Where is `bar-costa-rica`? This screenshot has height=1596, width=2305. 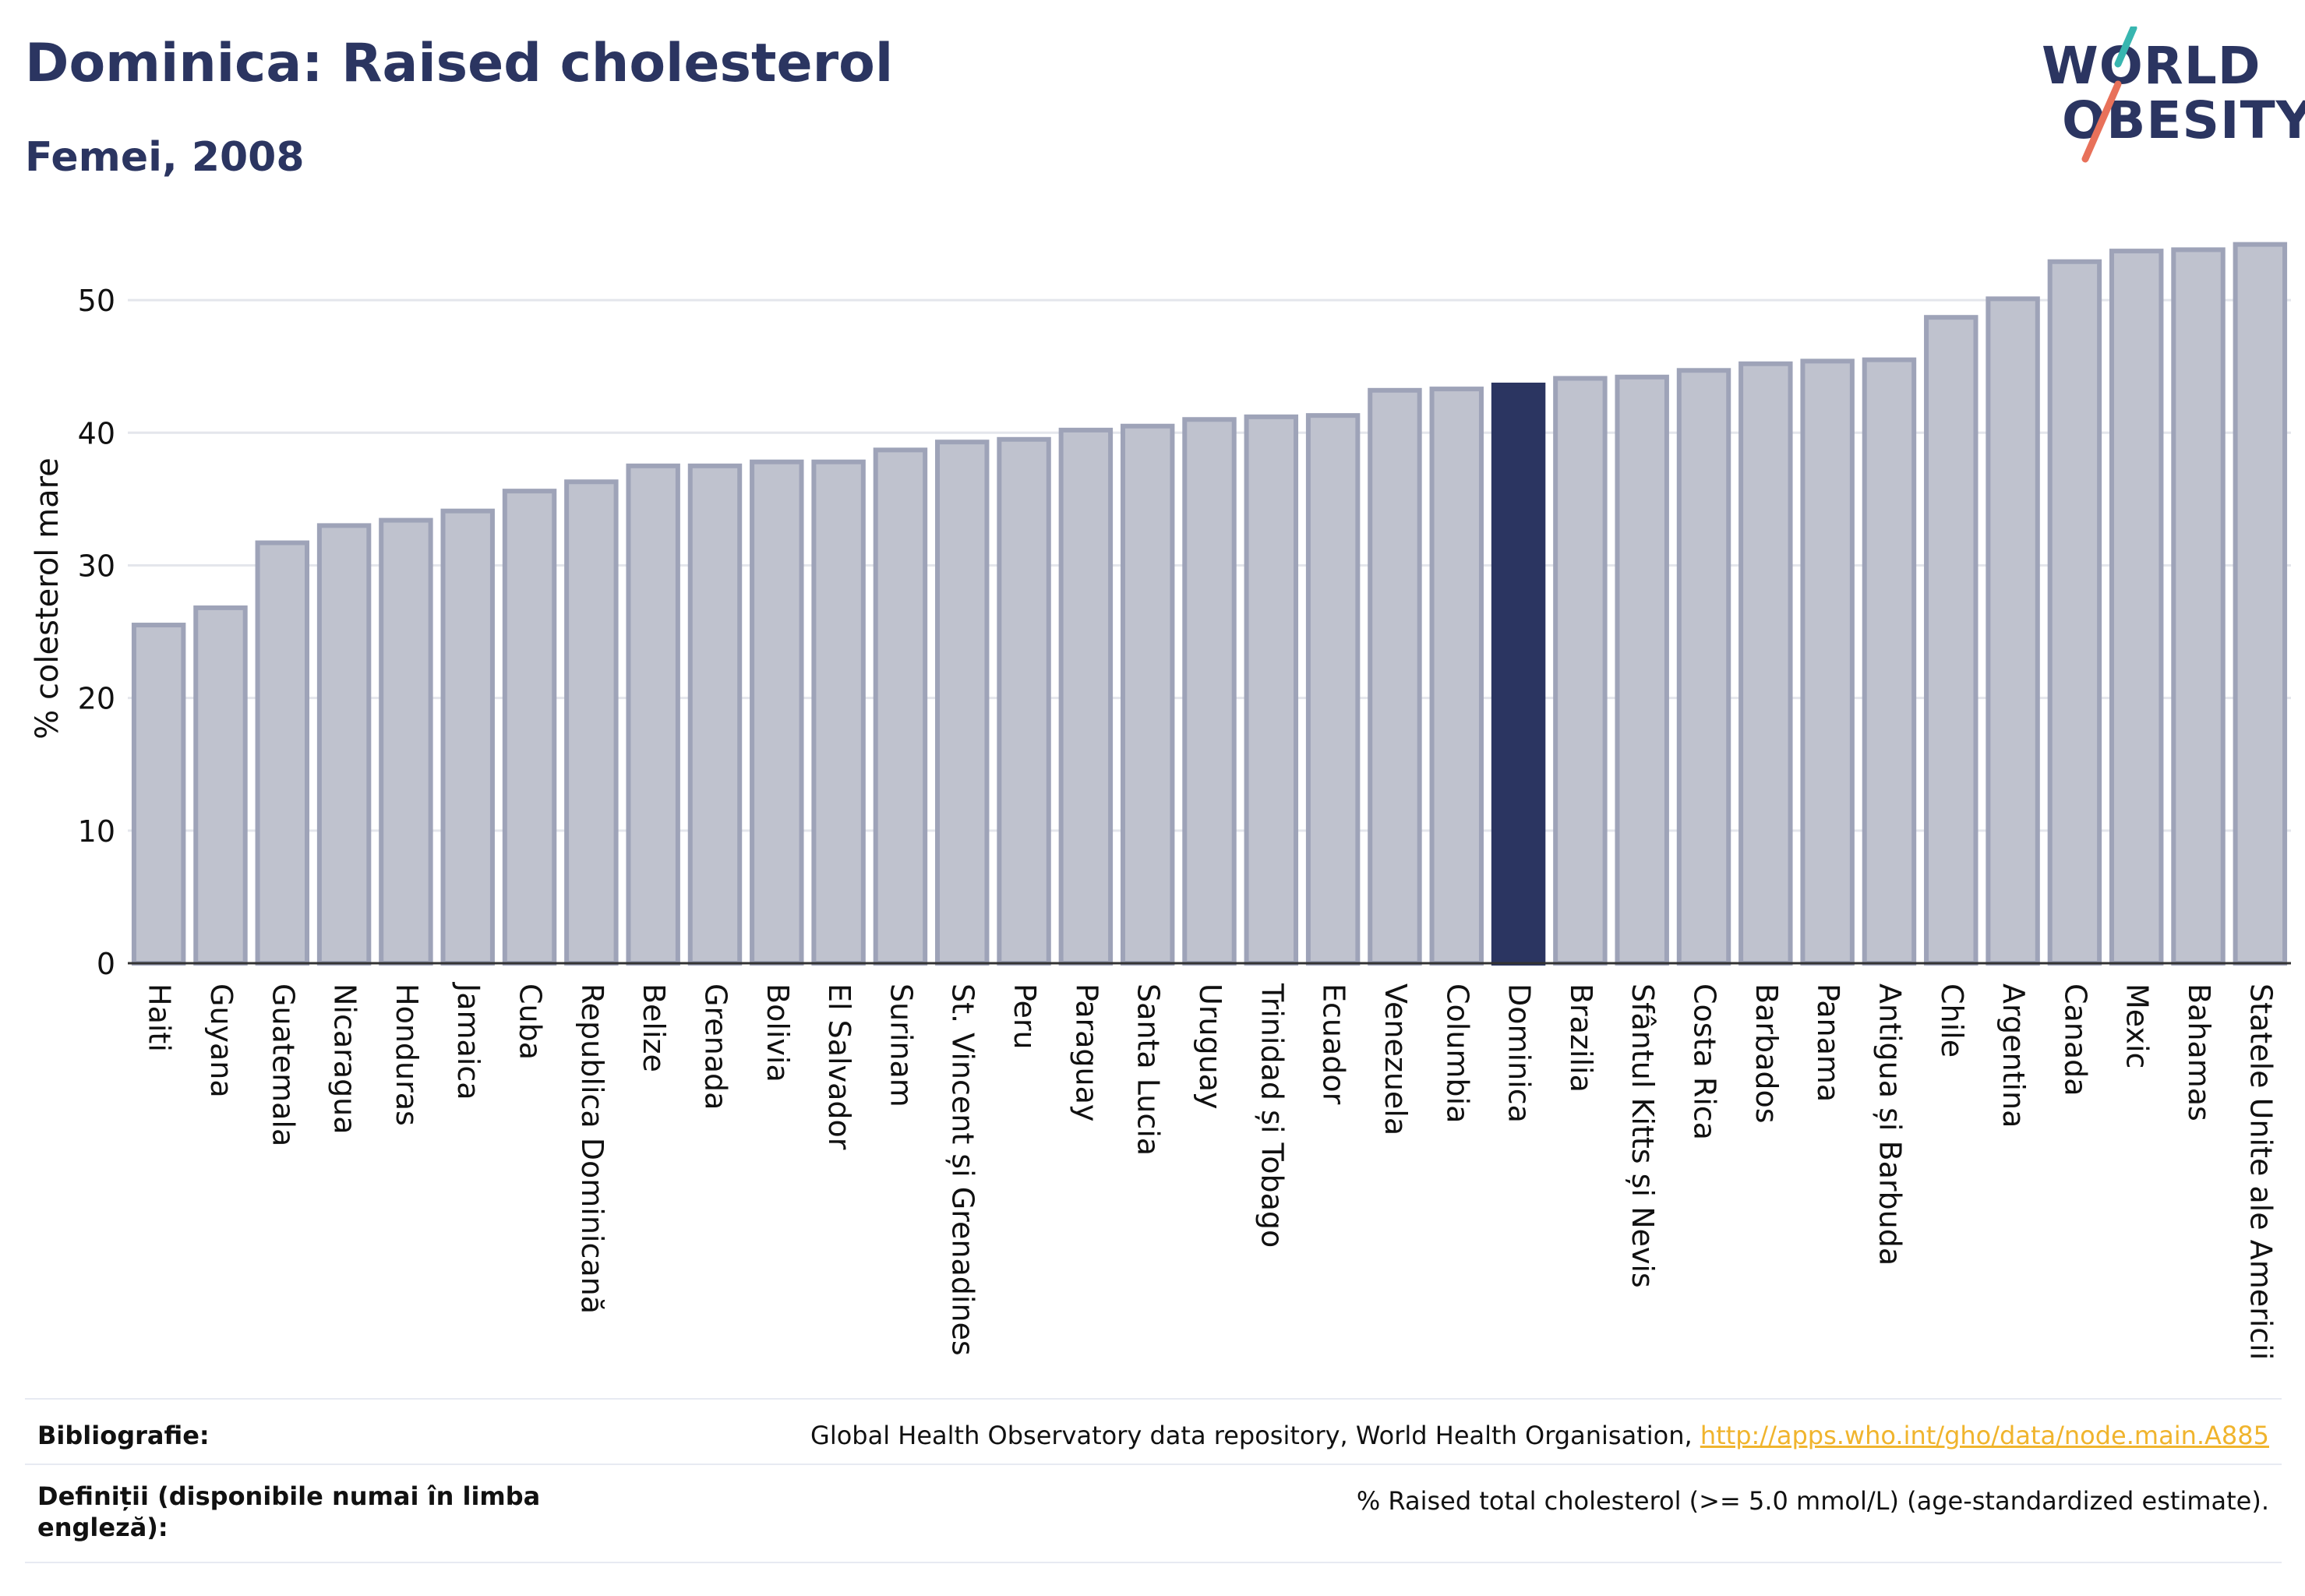 bar-costa-rica is located at coordinates (1703, 667).